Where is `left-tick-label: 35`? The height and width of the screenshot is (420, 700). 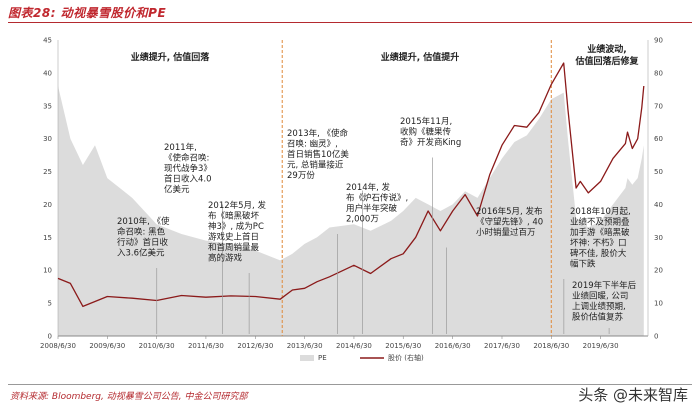 left-tick-label: 35 is located at coordinates (47, 106).